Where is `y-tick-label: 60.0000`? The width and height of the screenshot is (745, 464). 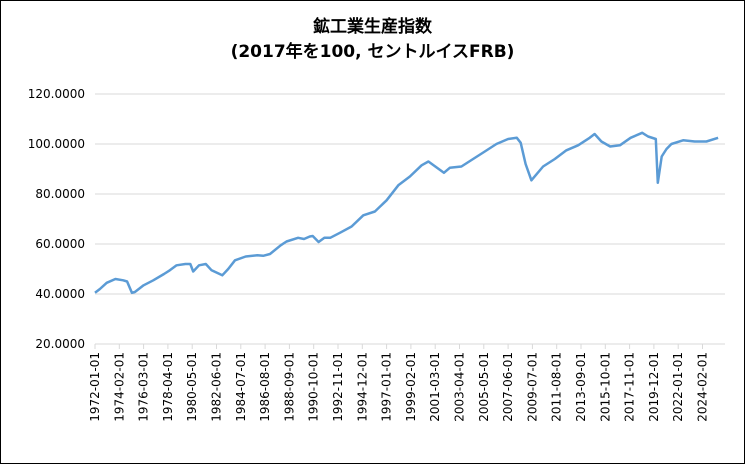 y-tick-label: 60.0000 is located at coordinates (60, 244).